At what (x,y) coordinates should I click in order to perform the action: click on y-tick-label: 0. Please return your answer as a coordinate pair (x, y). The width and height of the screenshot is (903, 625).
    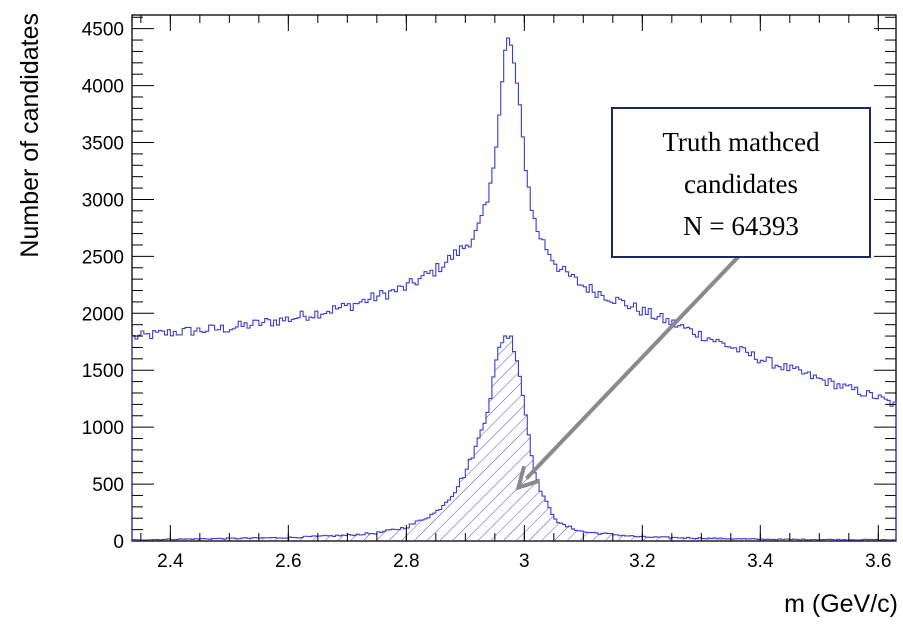
    Looking at the image, I should click on (118, 542).